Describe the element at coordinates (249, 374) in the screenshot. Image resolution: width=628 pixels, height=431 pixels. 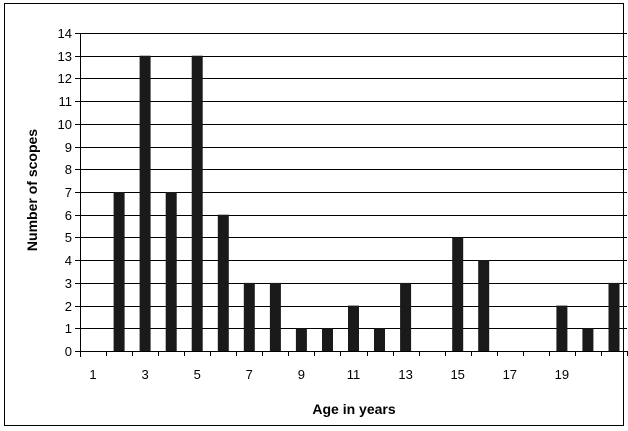
I see `x-tick-label: 7` at that location.